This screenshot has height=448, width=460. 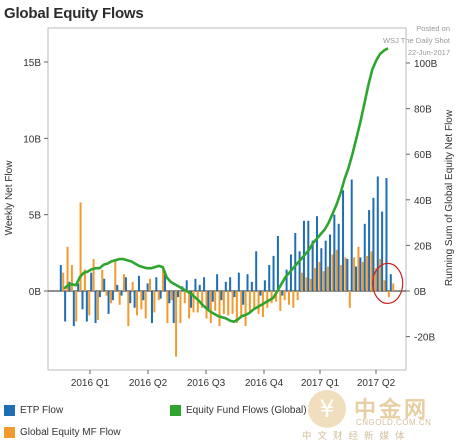 What do you see at coordinates (74, 13) in the screenshot?
I see `chart-title: Global Equity Flows` at bounding box center [74, 13].